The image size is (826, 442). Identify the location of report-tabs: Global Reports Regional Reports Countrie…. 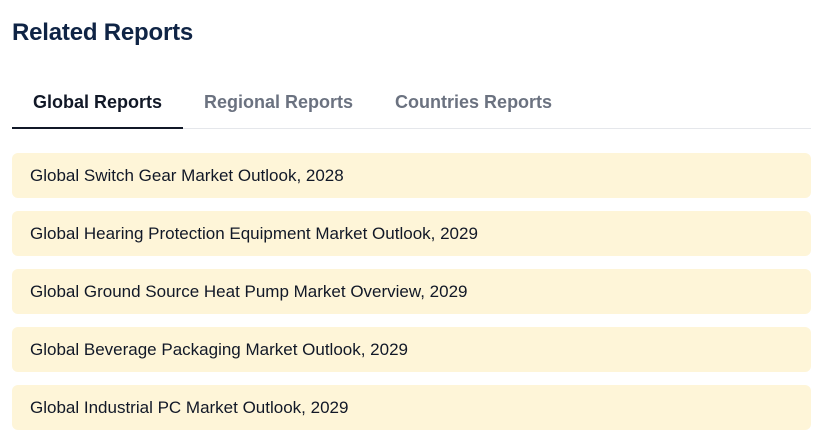
(411, 102).